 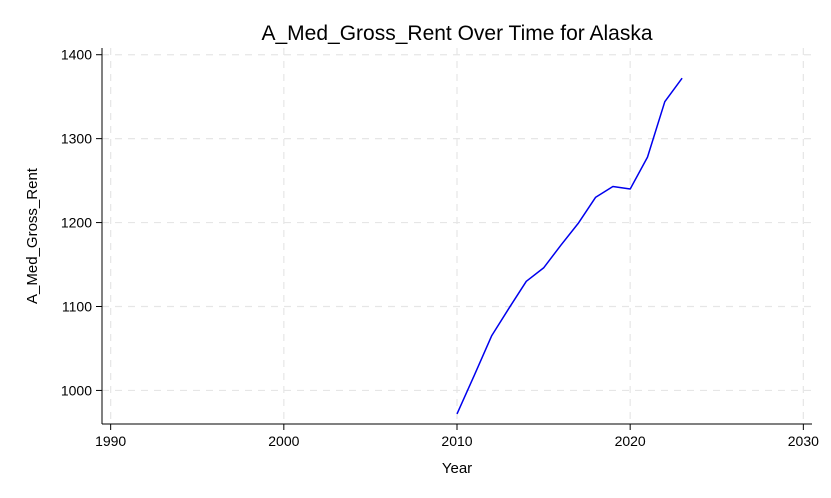 What do you see at coordinates (630, 441) in the screenshot?
I see `x-tick-label: 2020` at bounding box center [630, 441].